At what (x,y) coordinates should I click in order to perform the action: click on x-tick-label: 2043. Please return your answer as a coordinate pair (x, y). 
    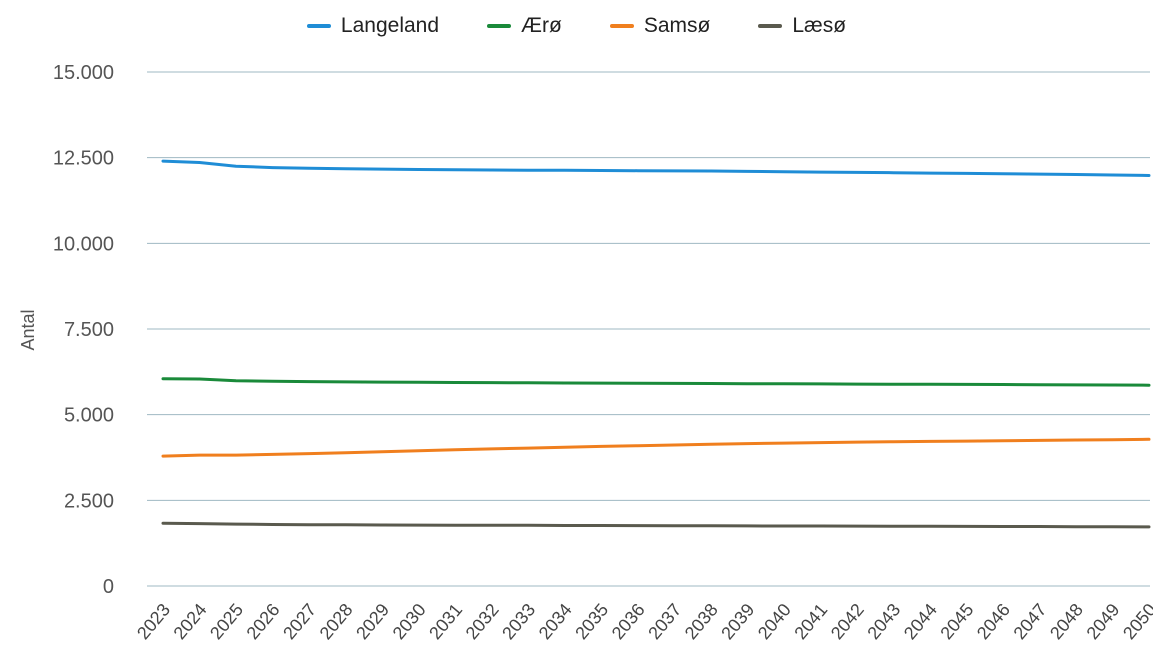
    Looking at the image, I should click on (883, 622).